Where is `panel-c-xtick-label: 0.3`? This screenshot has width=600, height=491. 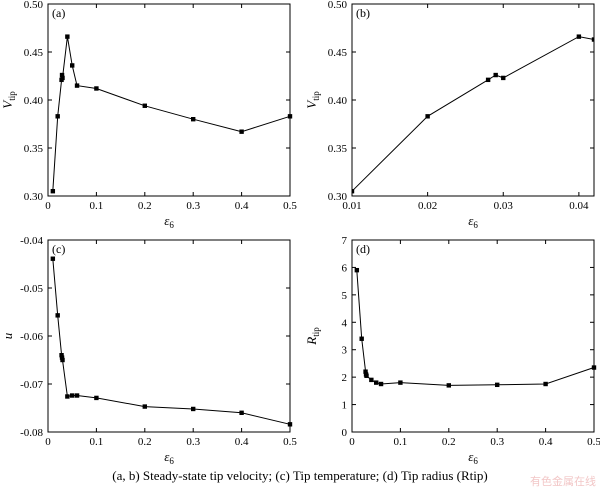 panel-c-xtick-label: 0.3 is located at coordinates (193, 442).